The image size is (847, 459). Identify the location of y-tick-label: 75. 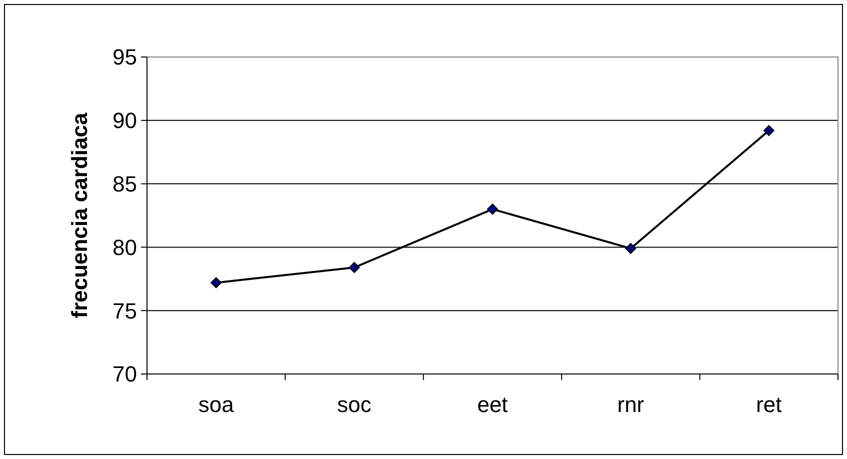
(124, 311).